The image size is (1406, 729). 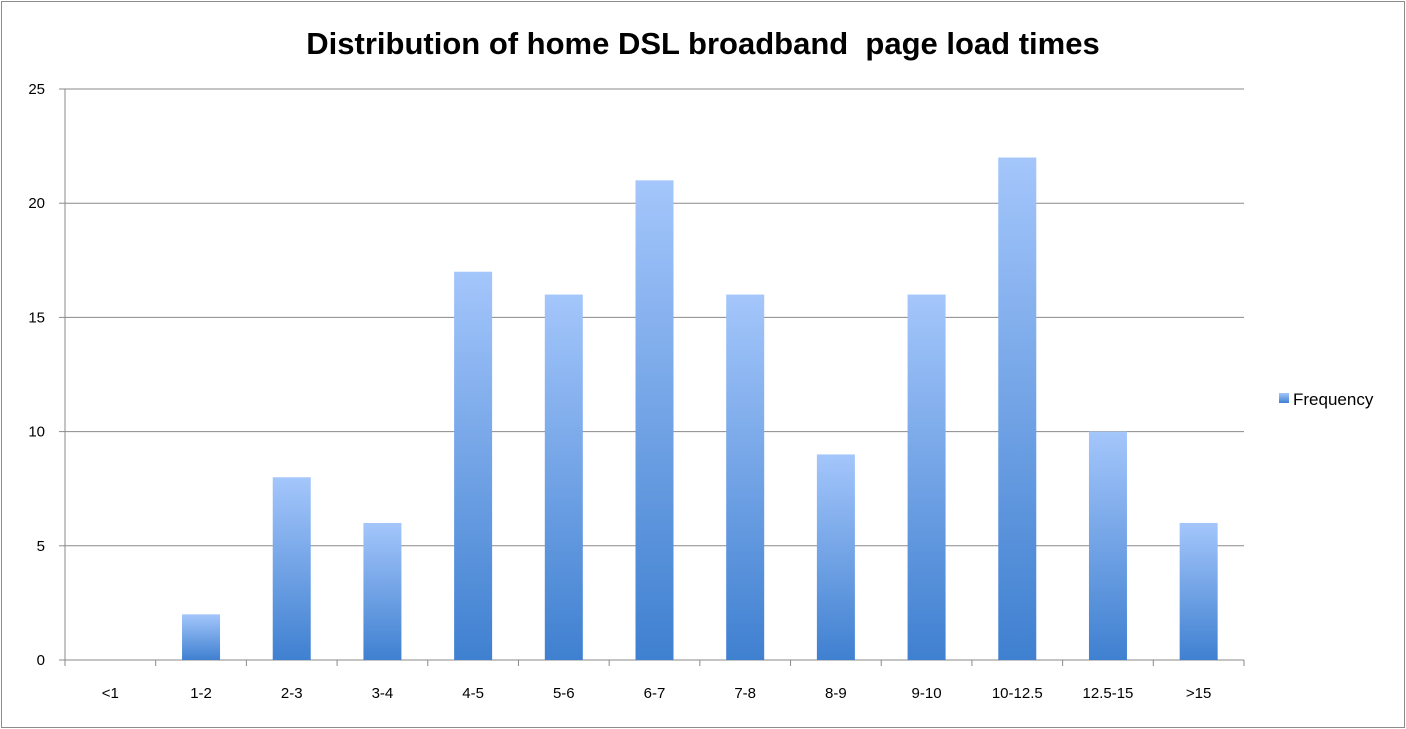 I want to click on y-tick-label: 15, so click(x=36, y=317).